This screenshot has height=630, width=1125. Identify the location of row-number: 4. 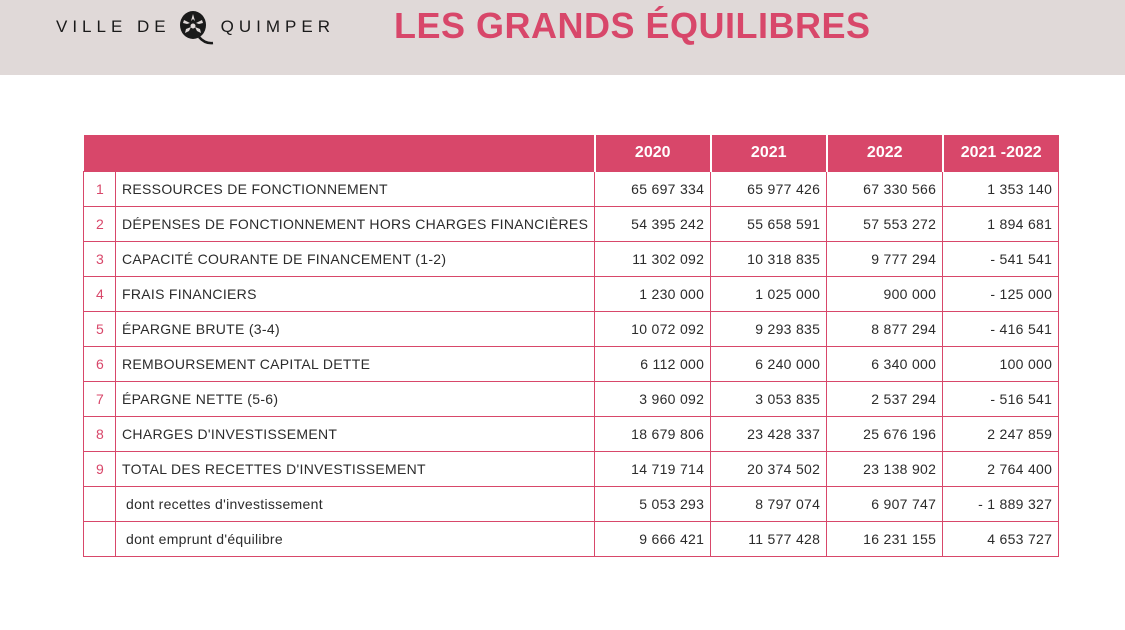
(99, 294).